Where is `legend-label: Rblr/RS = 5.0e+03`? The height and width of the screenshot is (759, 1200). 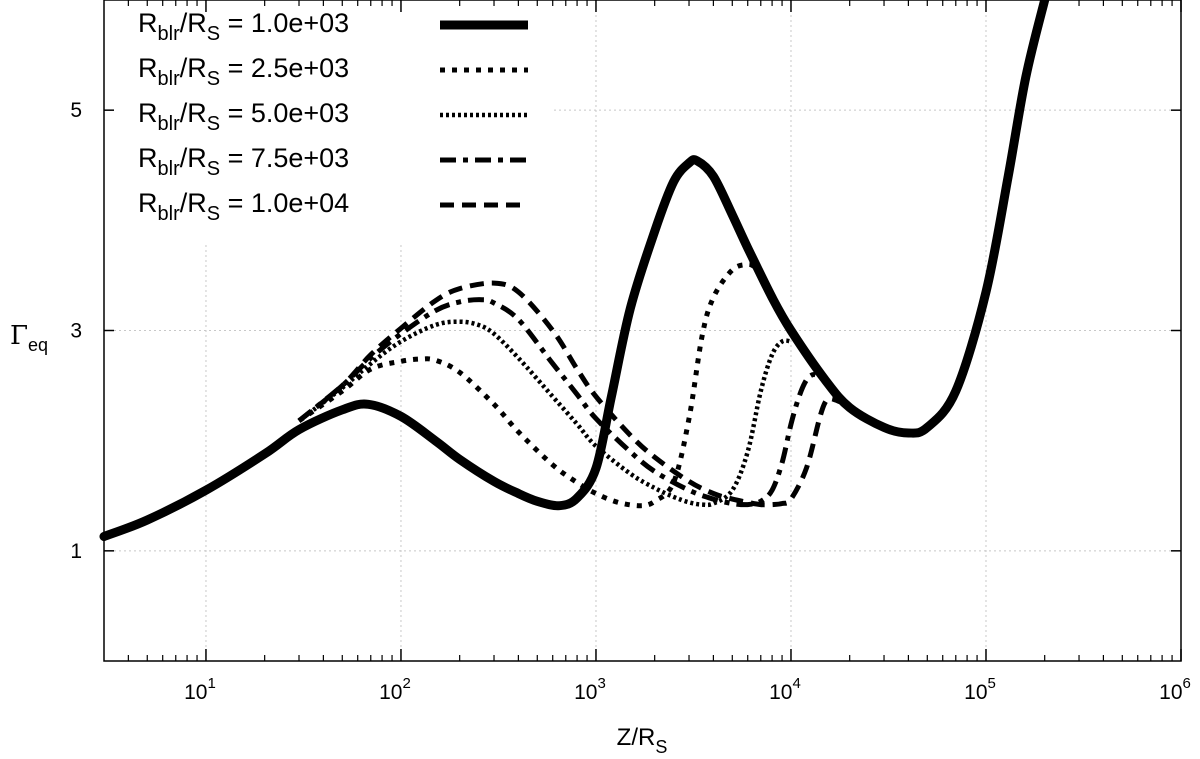 legend-label: Rblr/RS = 5.0e+03 is located at coordinates (243, 116).